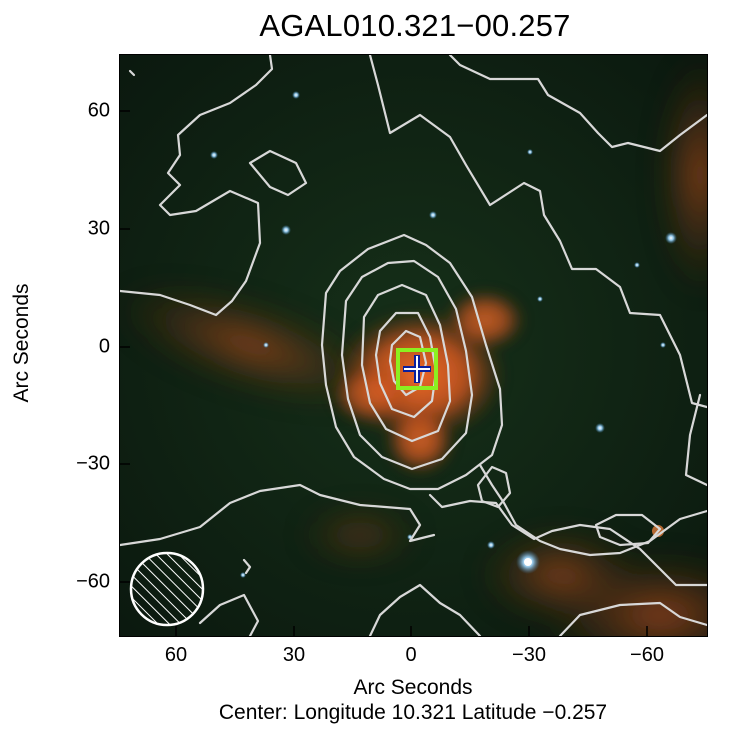 This screenshot has width=750, height=750. What do you see at coordinates (104, 346) in the screenshot?
I see `y-tick-label: 0` at bounding box center [104, 346].